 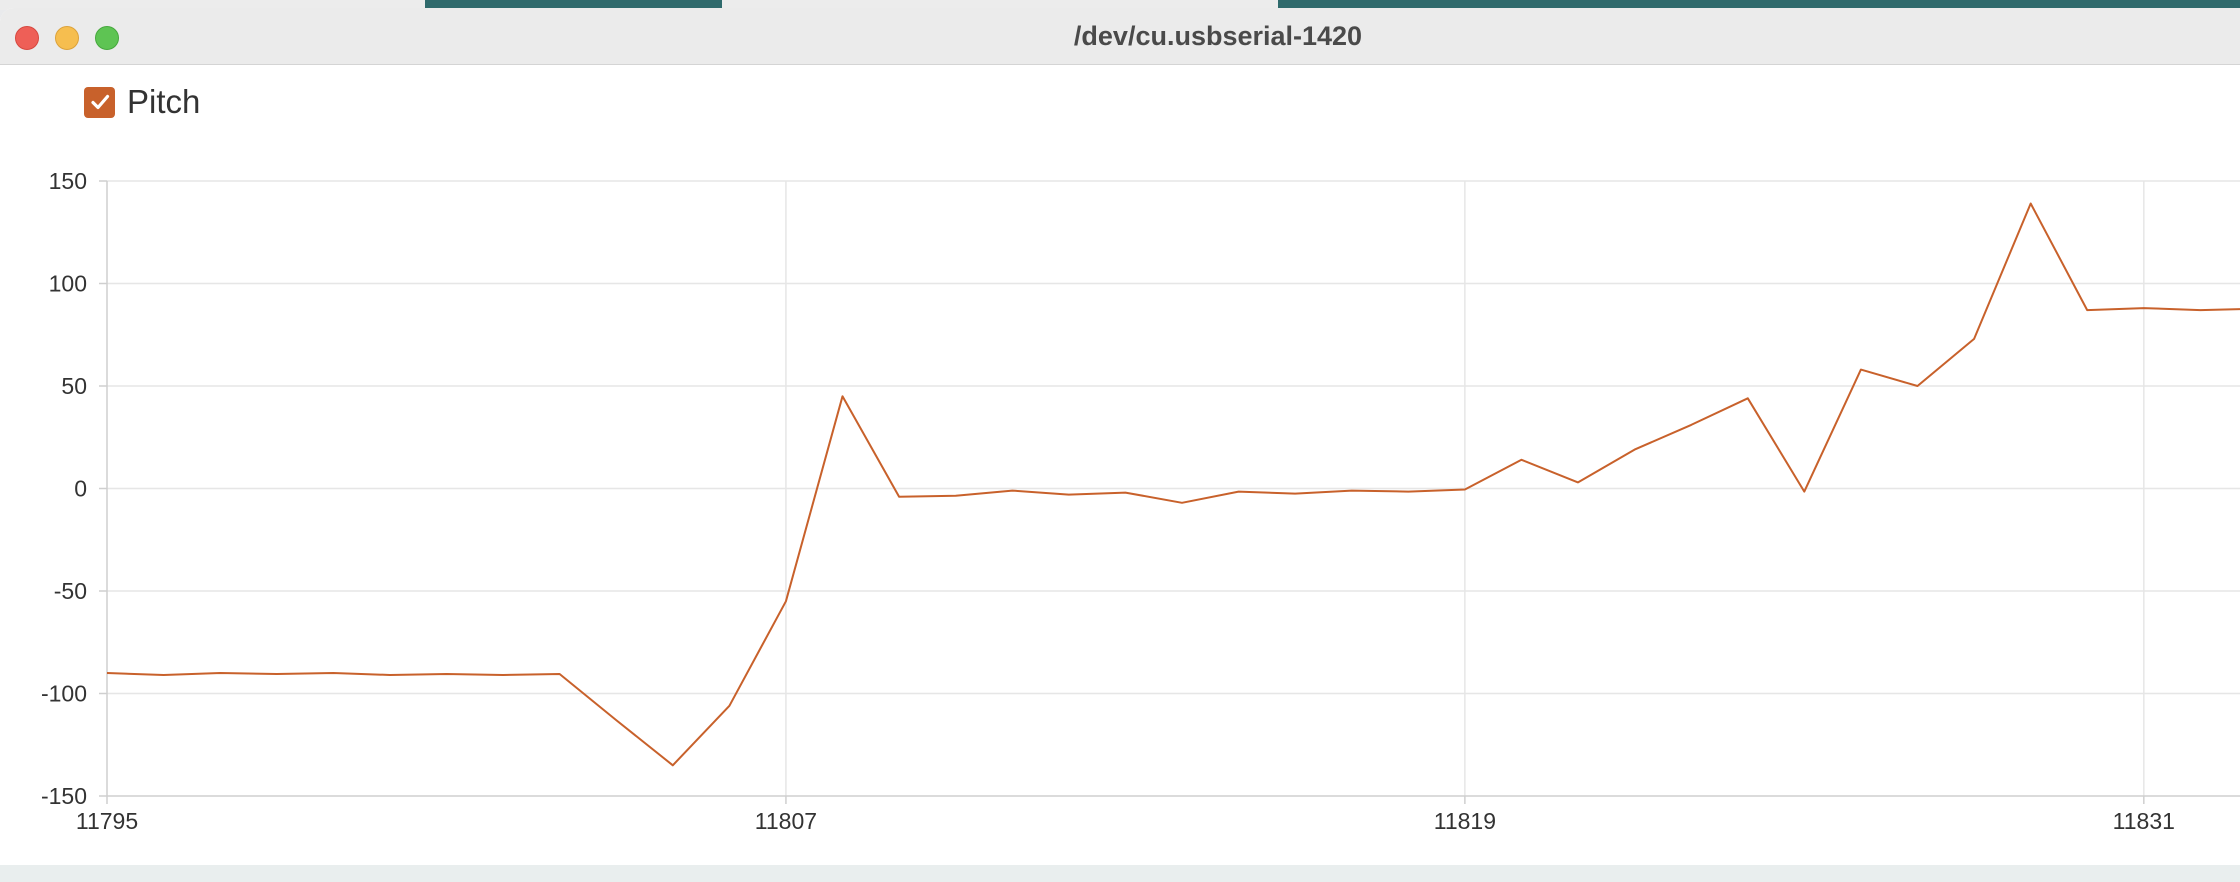 What do you see at coordinates (1465, 821) in the screenshot?
I see `x-tick-label: 11819` at bounding box center [1465, 821].